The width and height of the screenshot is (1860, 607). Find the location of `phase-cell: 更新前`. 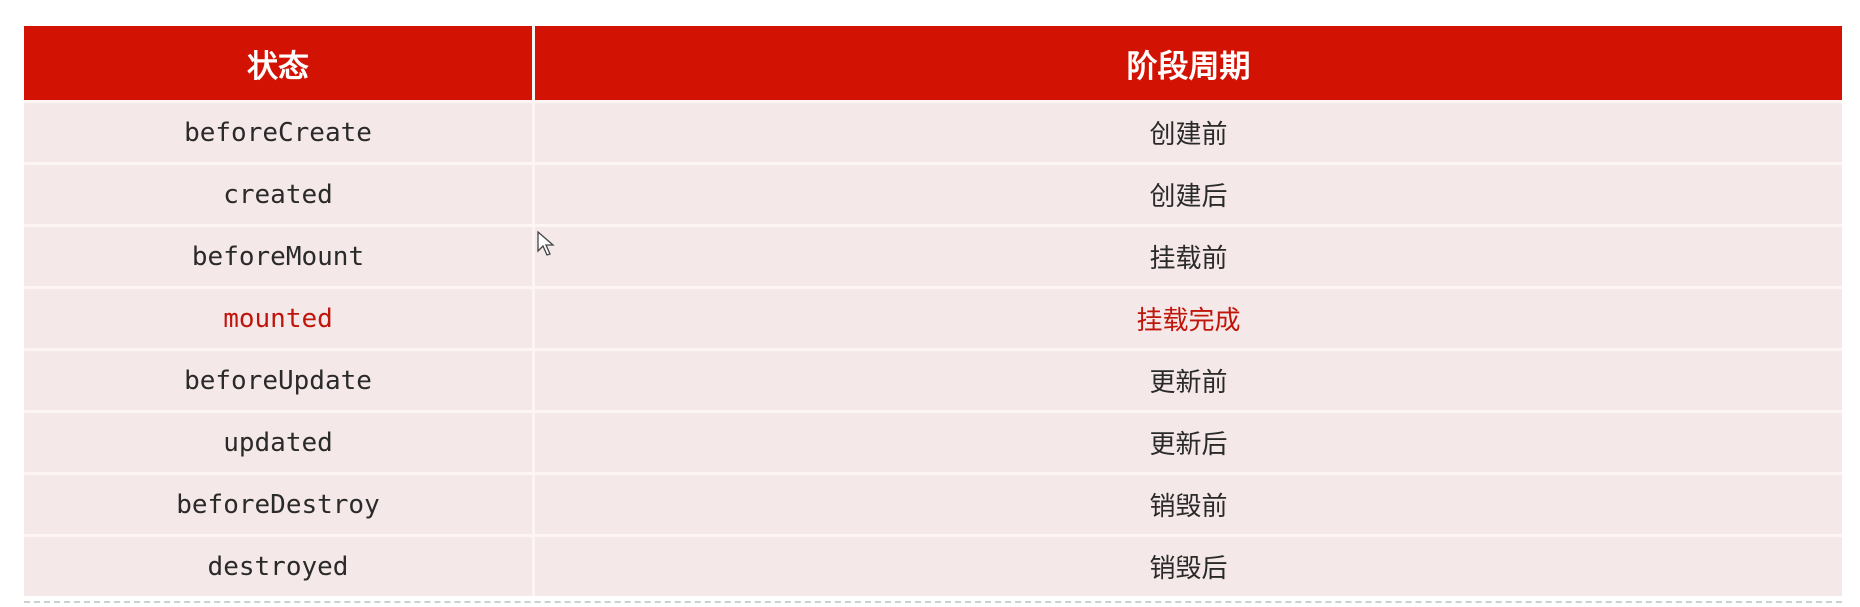

phase-cell: 更新前 is located at coordinates (1188, 379).